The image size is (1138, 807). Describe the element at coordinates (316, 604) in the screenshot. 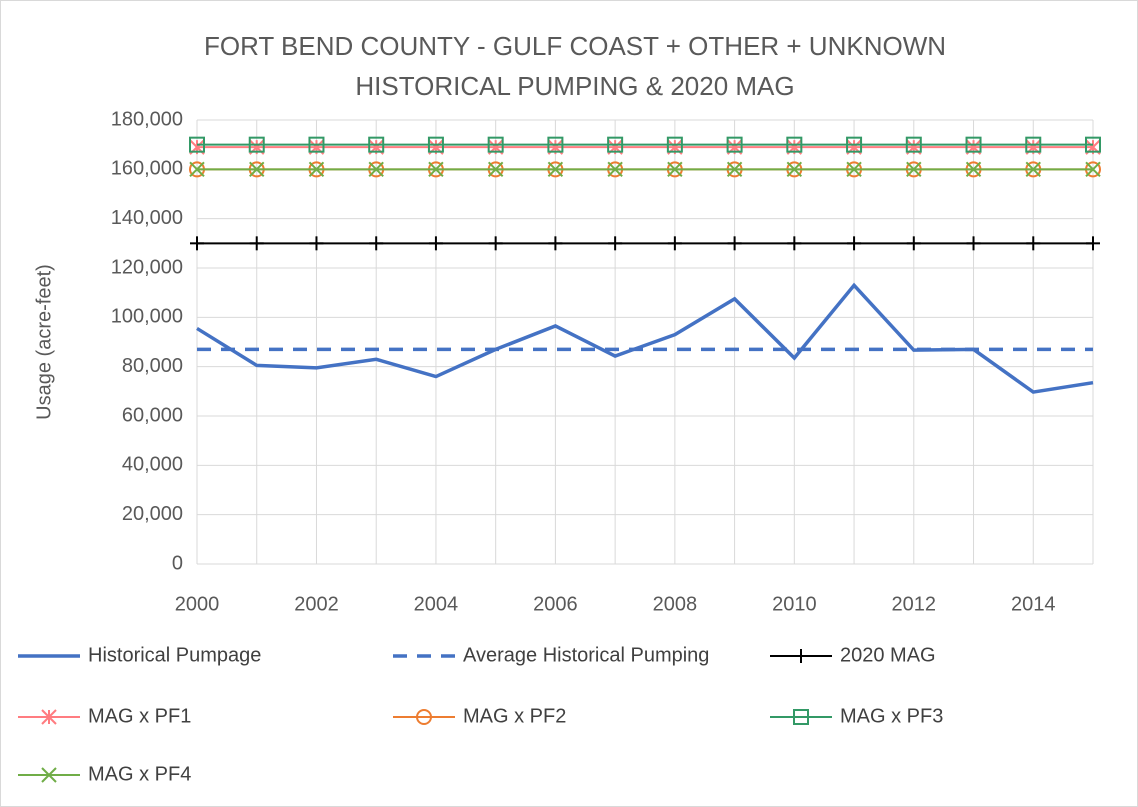

I see `x-tick-label: 2002` at that location.